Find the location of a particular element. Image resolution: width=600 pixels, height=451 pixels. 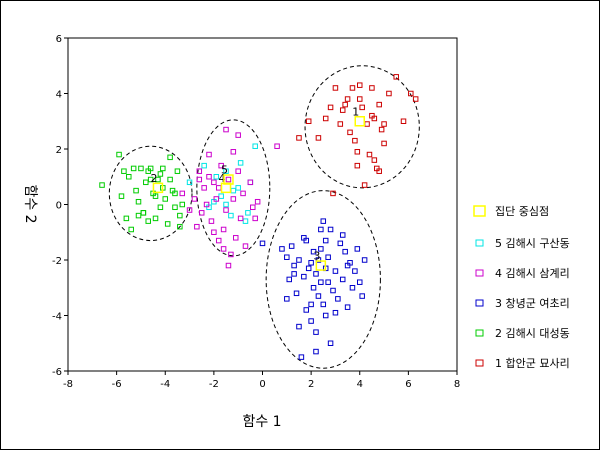

x-axis: -8 -6 -4 -2 0 2 4 6 8 is located at coordinates (261, 380).